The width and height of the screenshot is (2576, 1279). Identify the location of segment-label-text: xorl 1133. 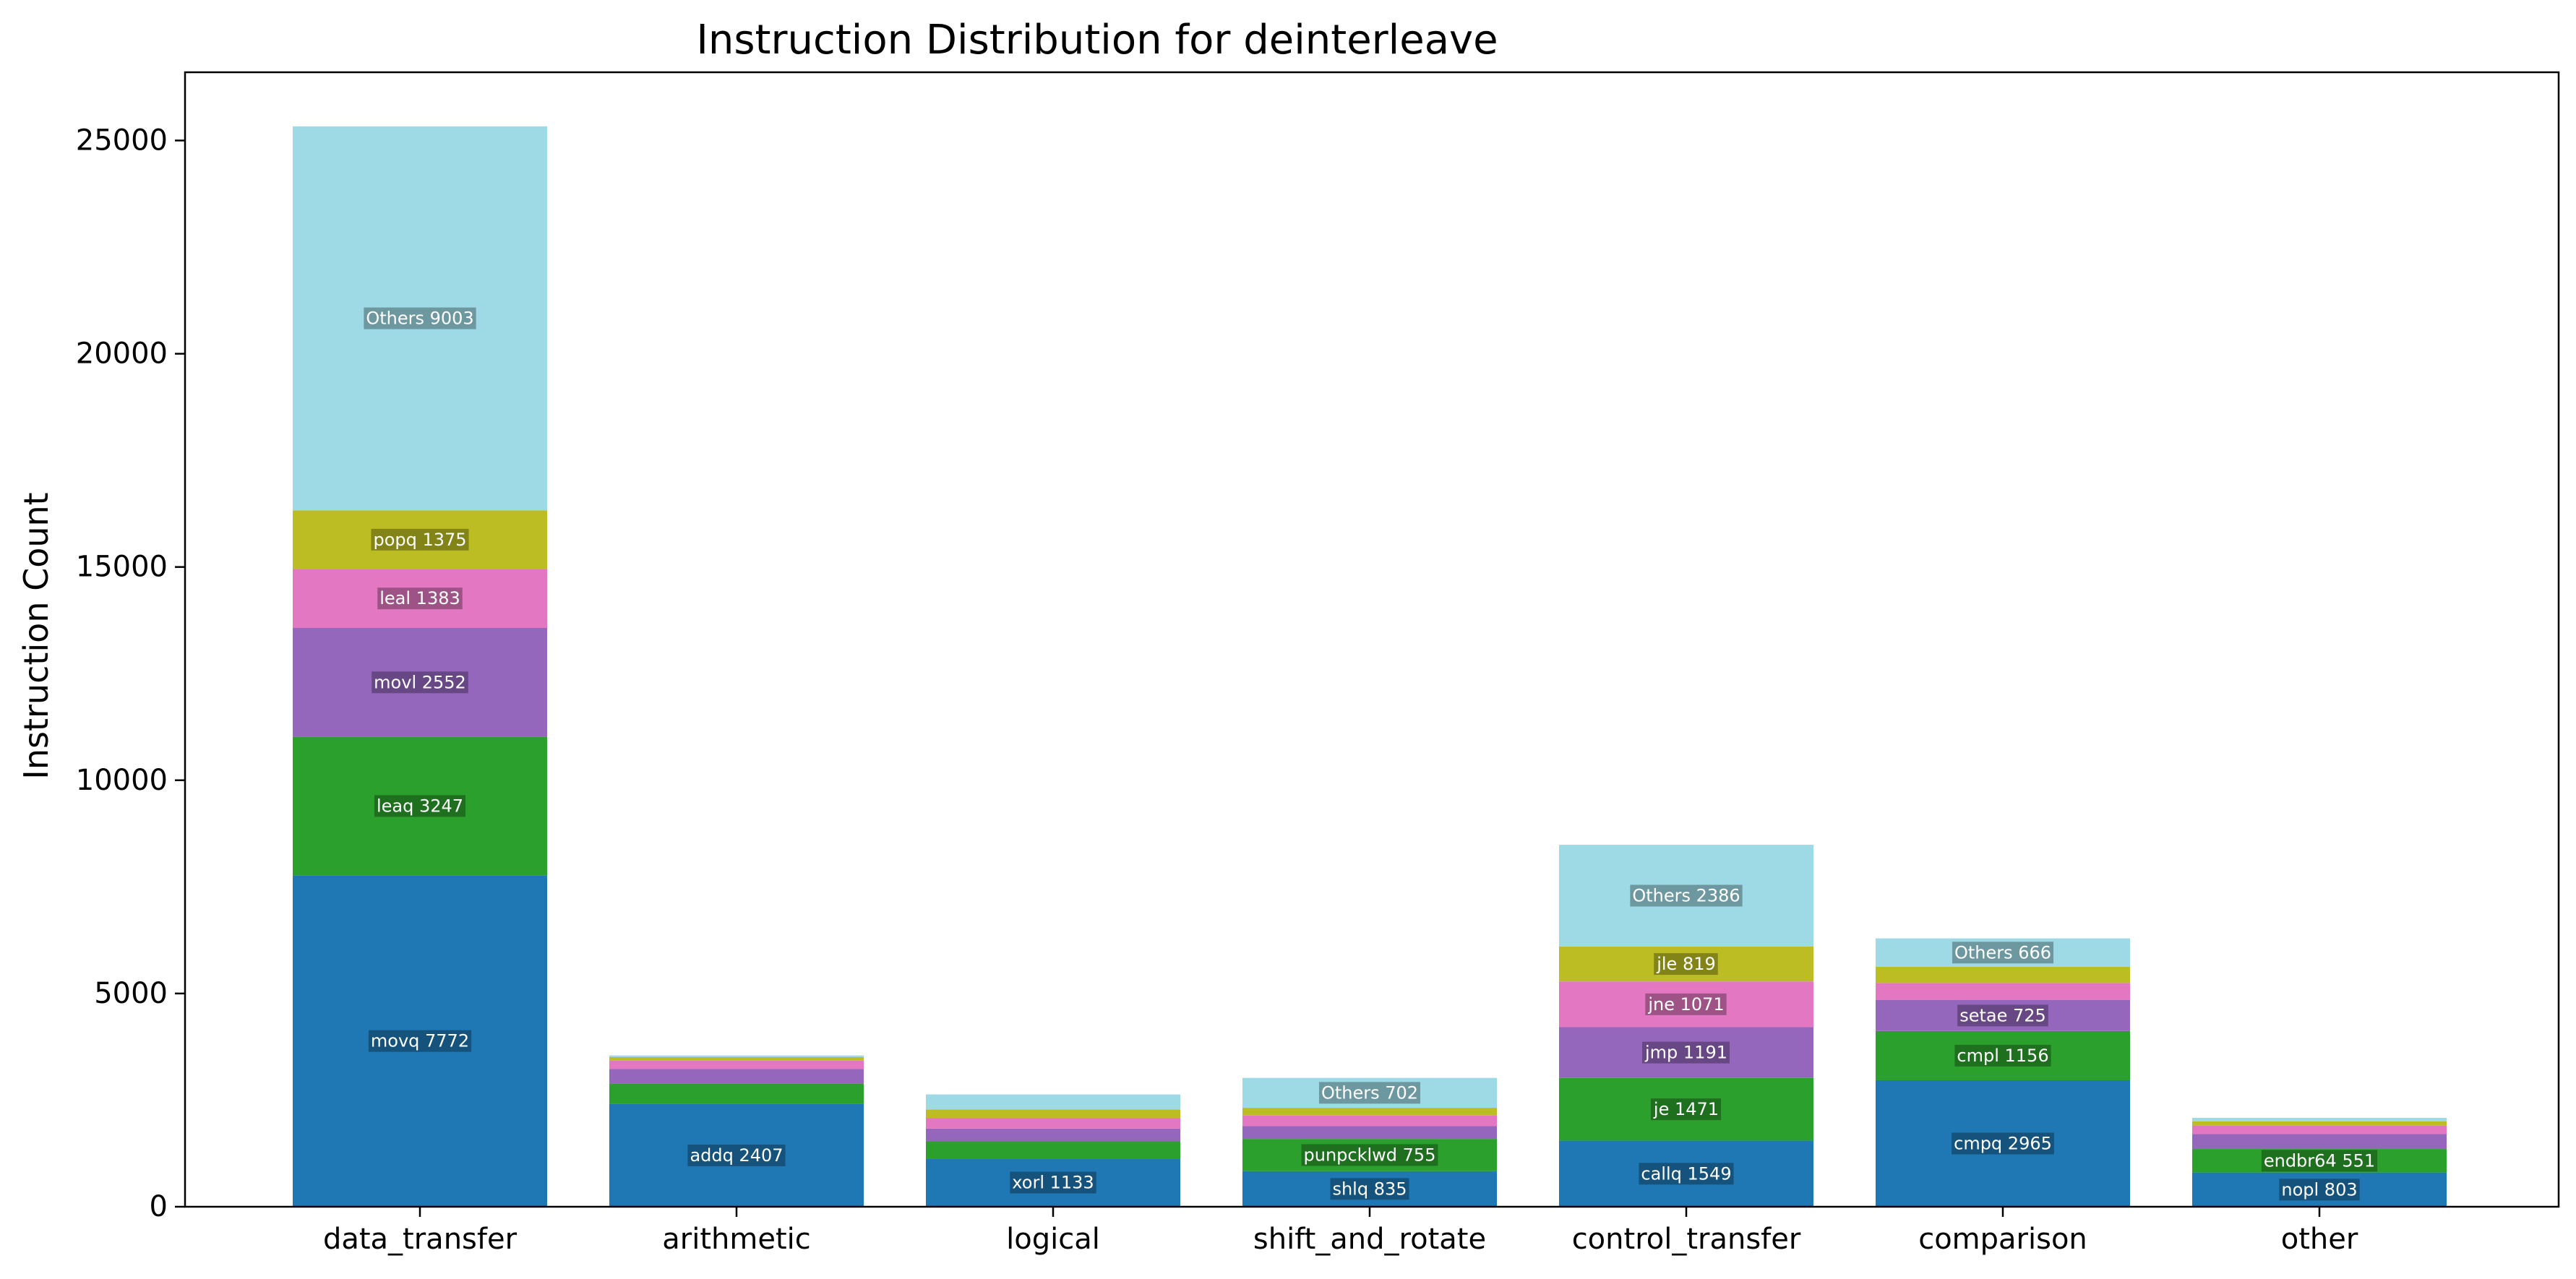
(1053, 1183).